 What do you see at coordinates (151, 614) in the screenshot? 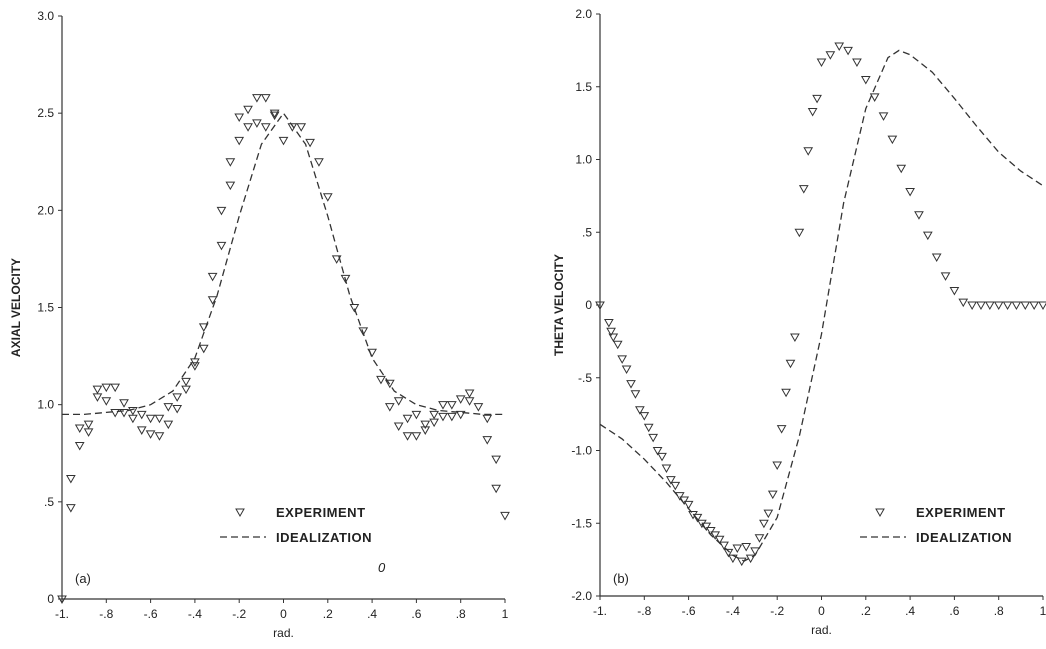
I see `x-tick-label: -.6` at bounding box center [151, 614].